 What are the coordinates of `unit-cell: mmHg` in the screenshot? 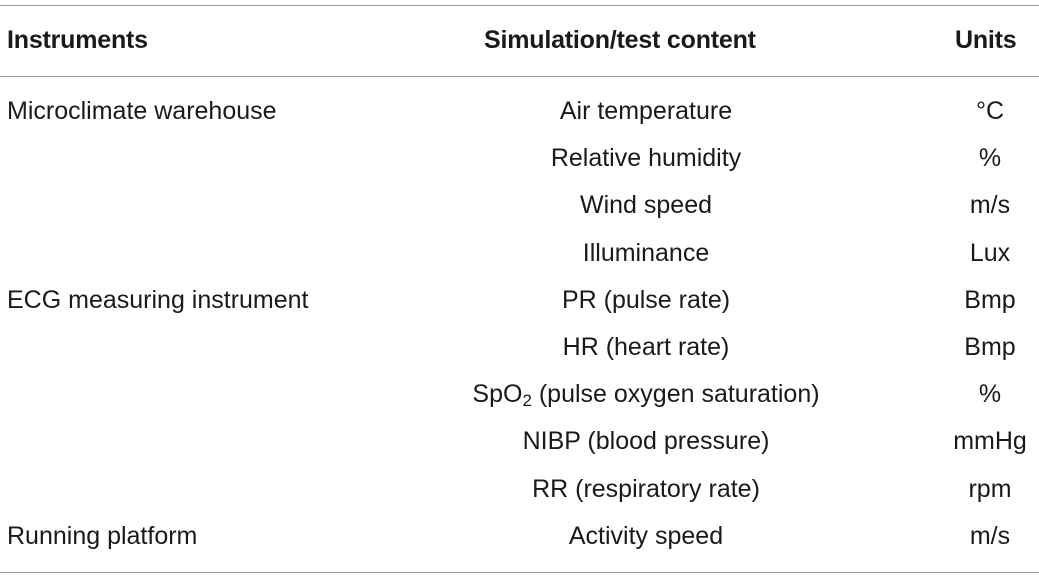 It's located at (990, 441).